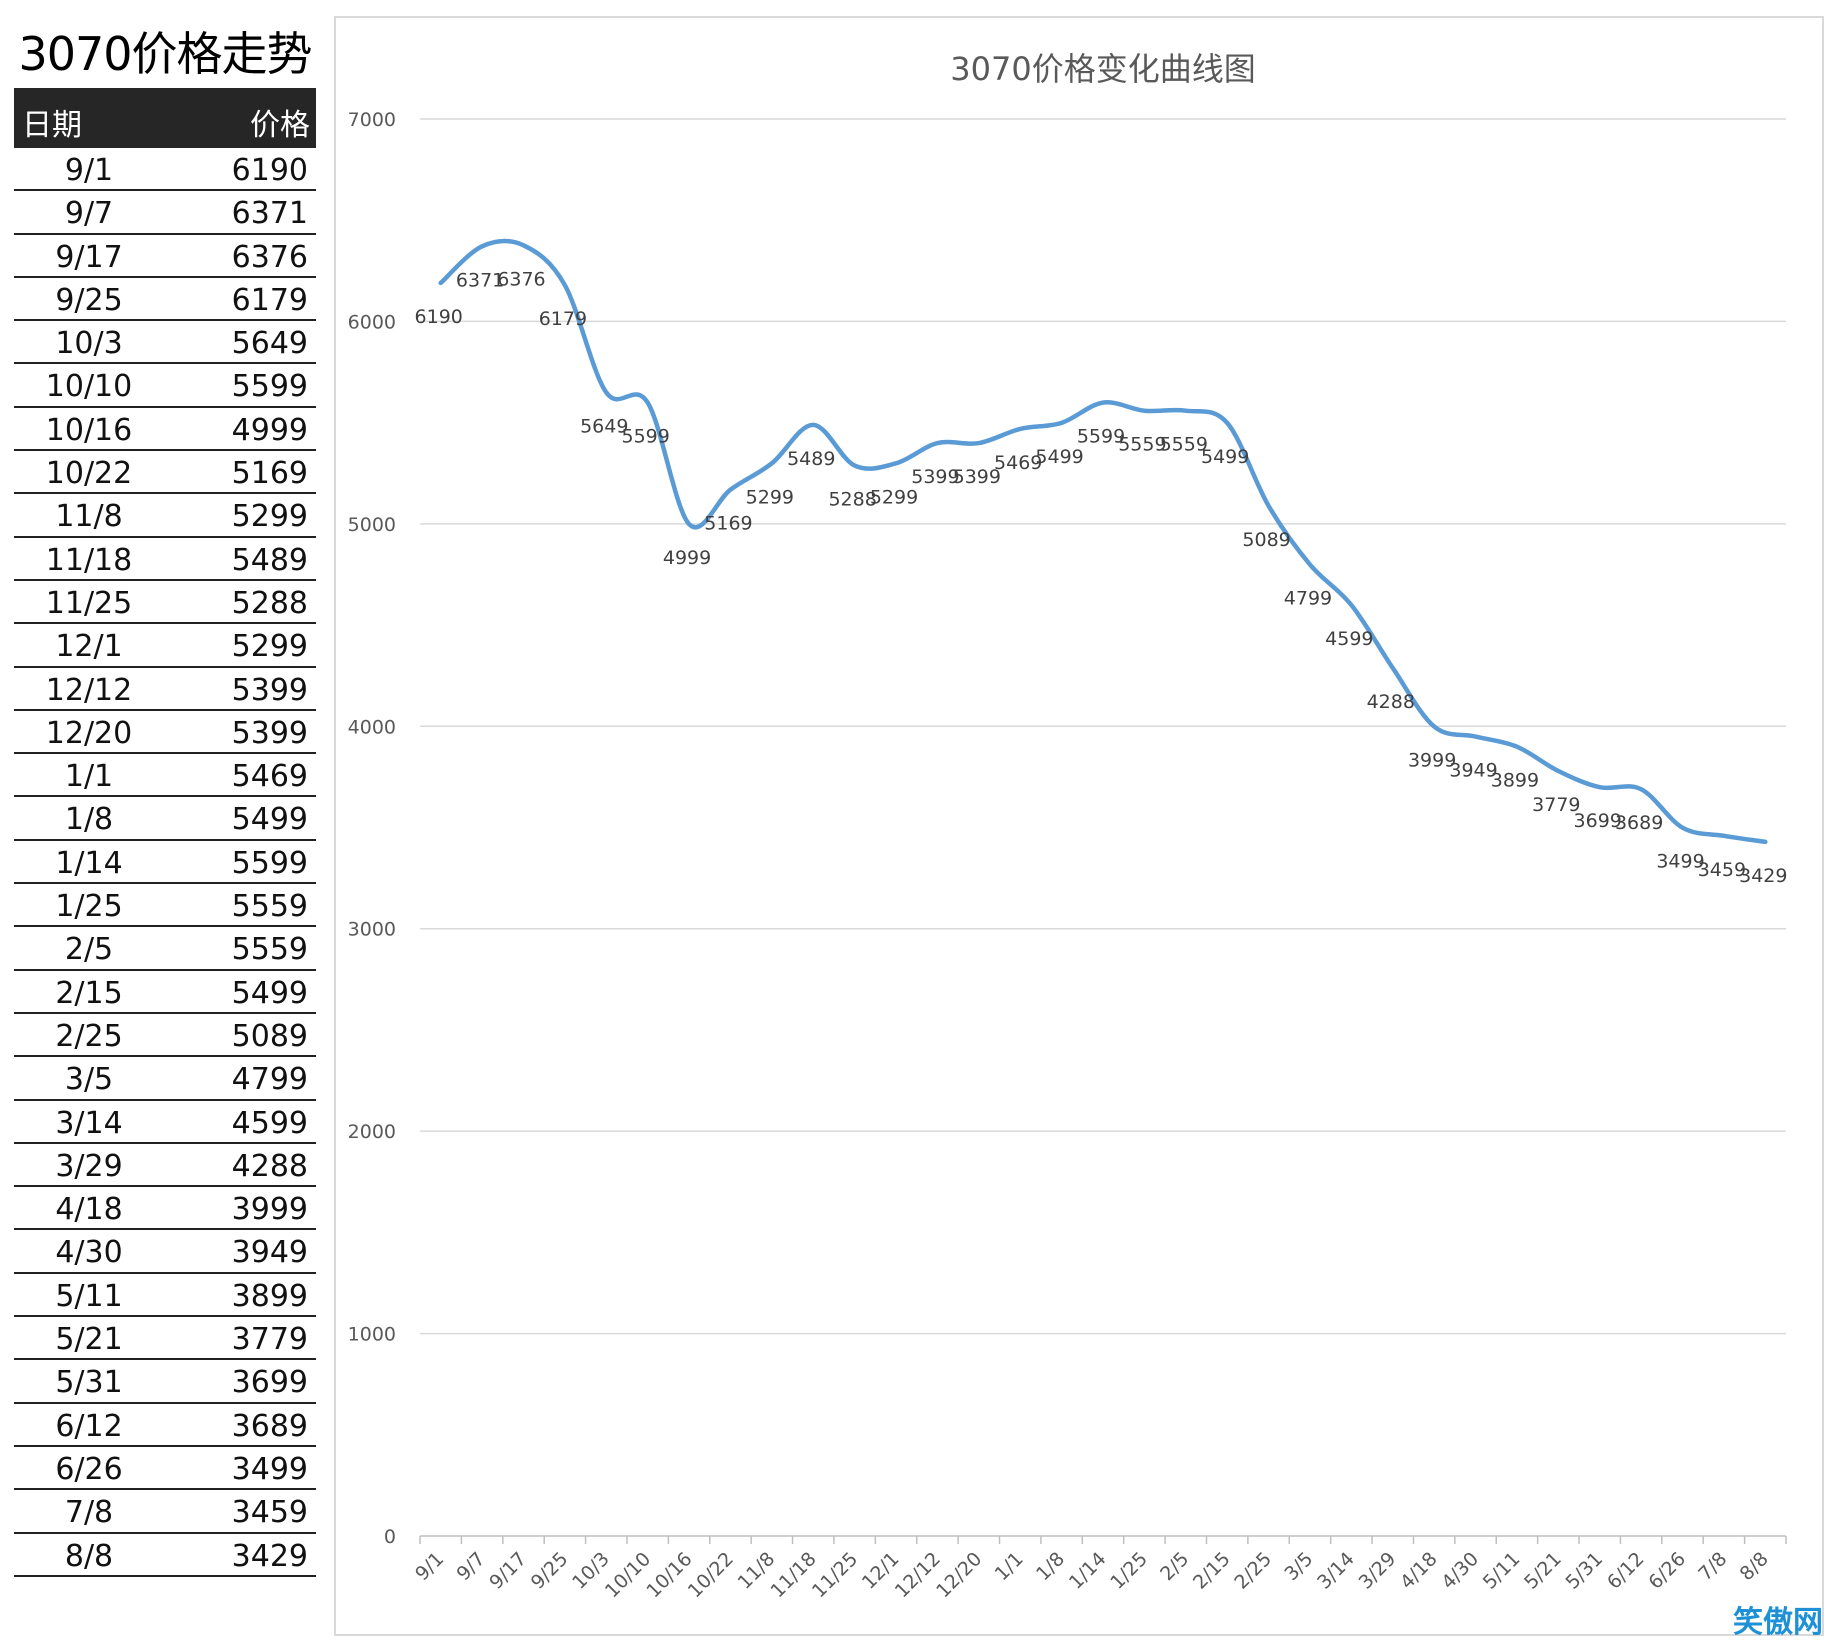  What do you see at coordinates (89, 344) in the screenshot?
I see `row-date: 10/3` at bounding box center [89, 344].